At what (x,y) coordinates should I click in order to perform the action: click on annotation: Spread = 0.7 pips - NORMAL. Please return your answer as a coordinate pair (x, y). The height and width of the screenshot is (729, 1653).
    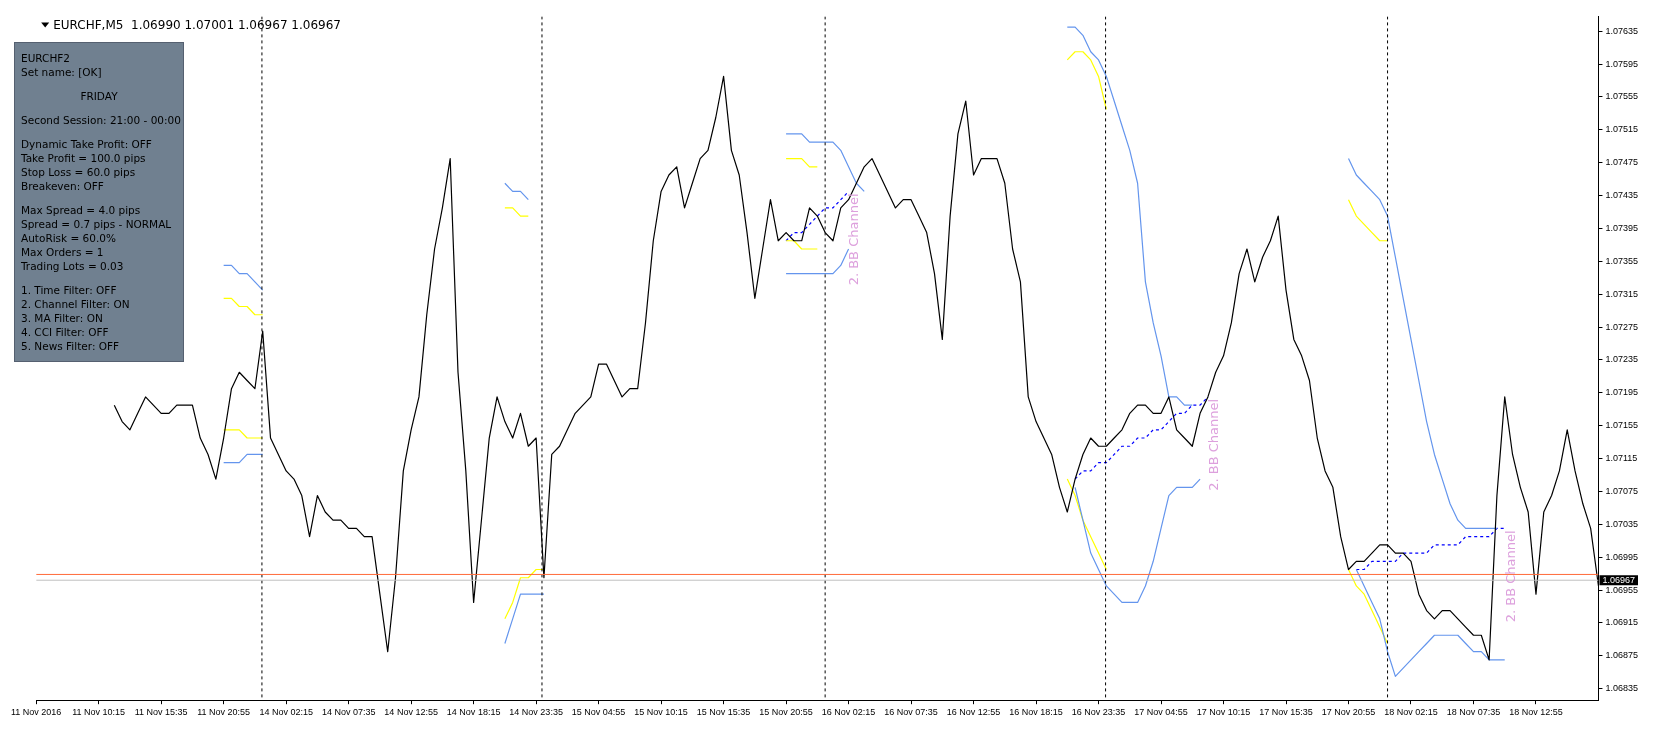
    Looking at the image, I should click on (97, 224).